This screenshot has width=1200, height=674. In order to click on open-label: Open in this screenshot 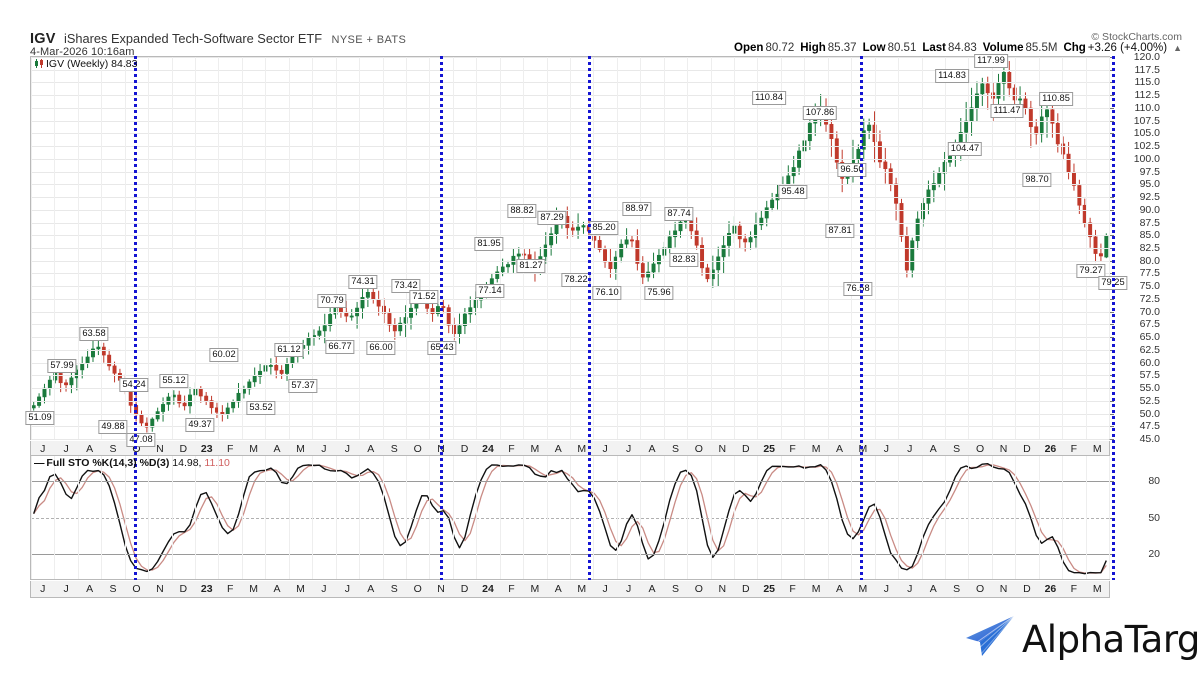, I will do `click(749, 48)`.